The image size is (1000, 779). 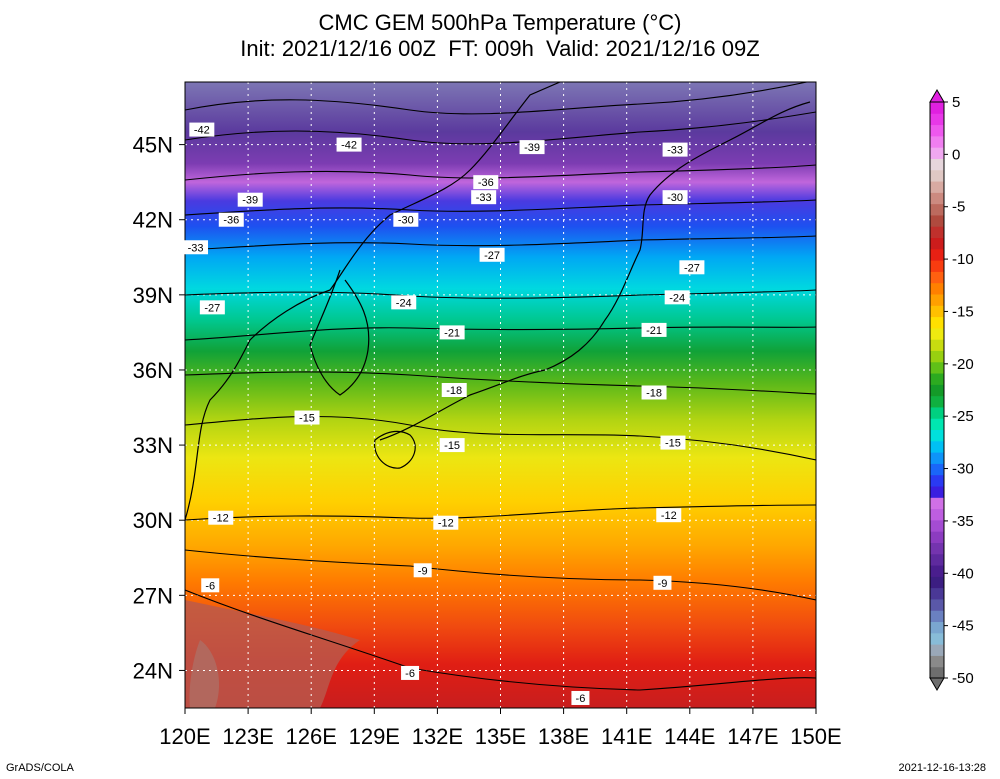 I want to click on colorbar-label: -40, so click(x=963, y=573).